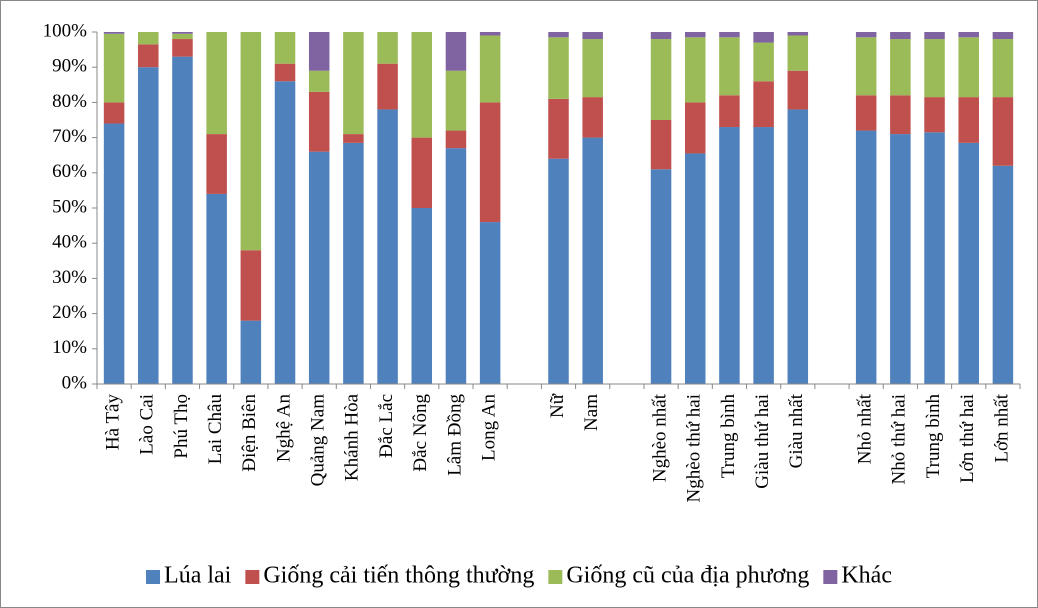 The image size is (1038, 608). I want to click on y-tick-label: 50%, so click(69, 206).